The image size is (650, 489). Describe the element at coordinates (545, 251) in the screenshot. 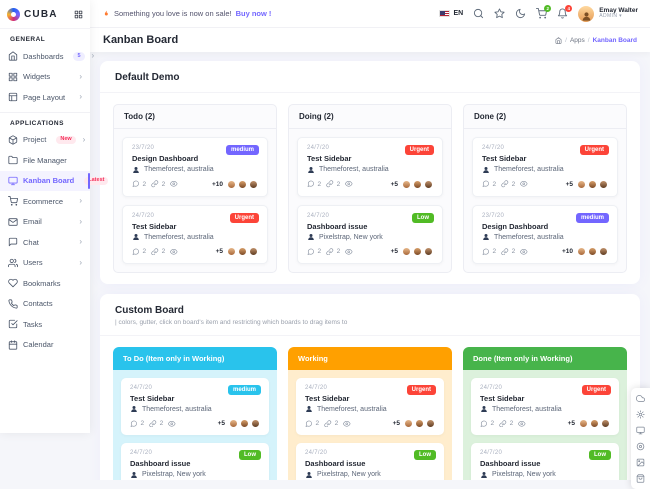

I see `card-footer: 2 2 +10` at that location.